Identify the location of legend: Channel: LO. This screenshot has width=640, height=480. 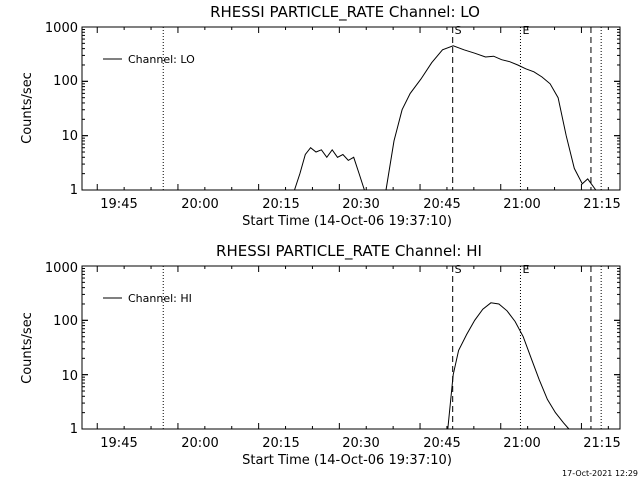
(149, 59).